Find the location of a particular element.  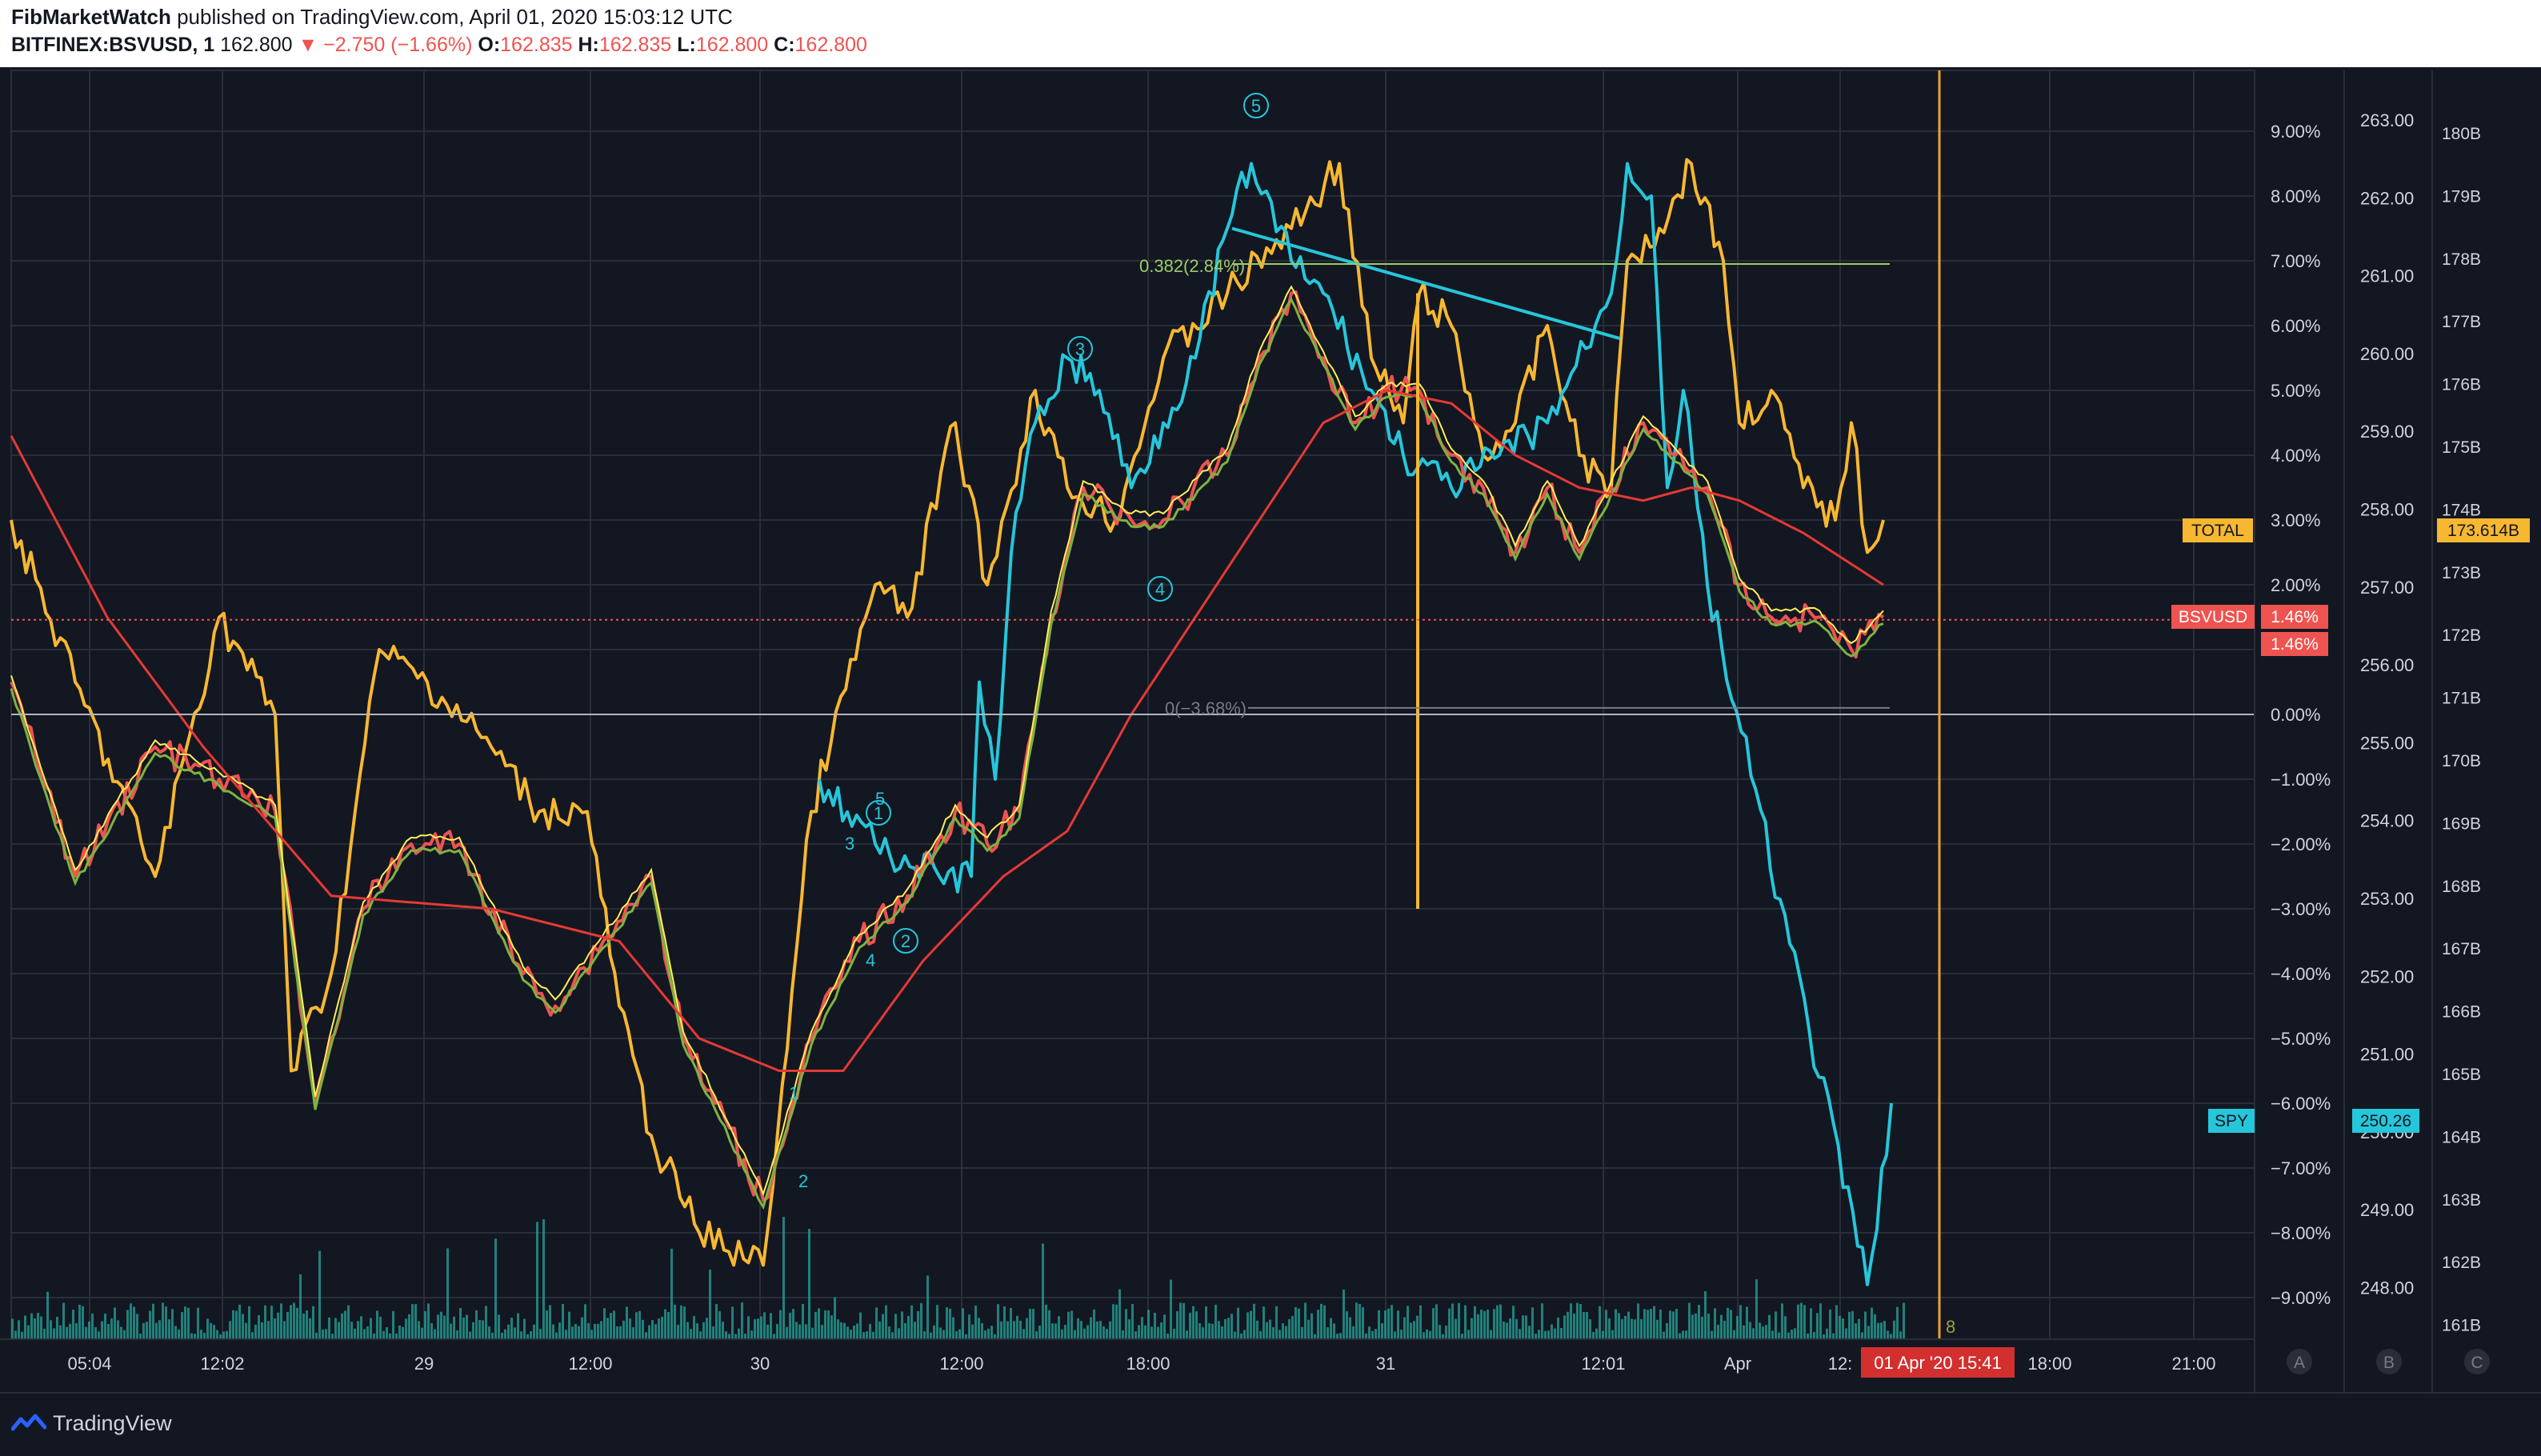

spy-tick: 256.00 is located at coordinates (2387, 665).